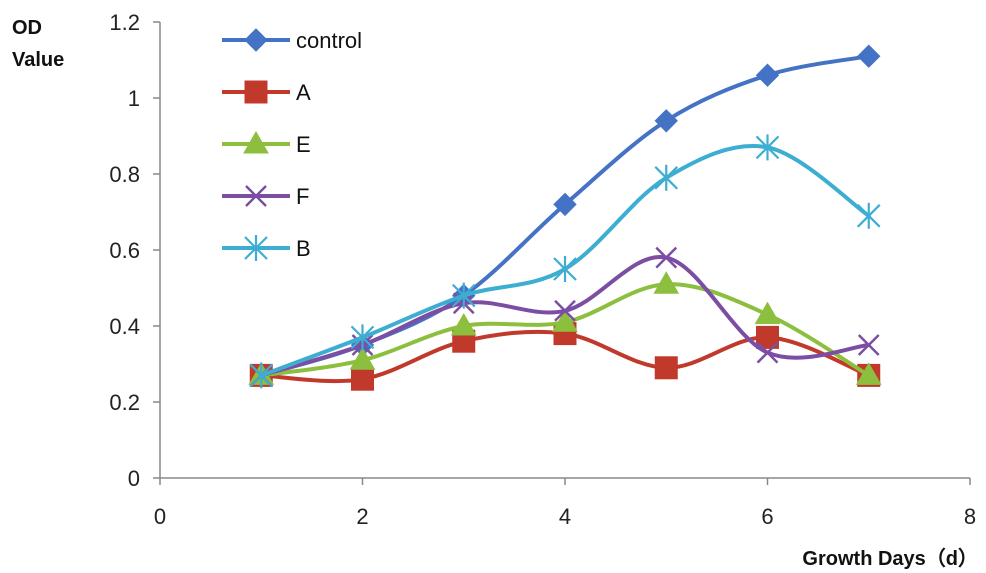 The image size is (986, 573). What do you see at coordinates (292, 40) in the screenshot?
I see `legend-item-control: control` at bounding box center [292, 40].